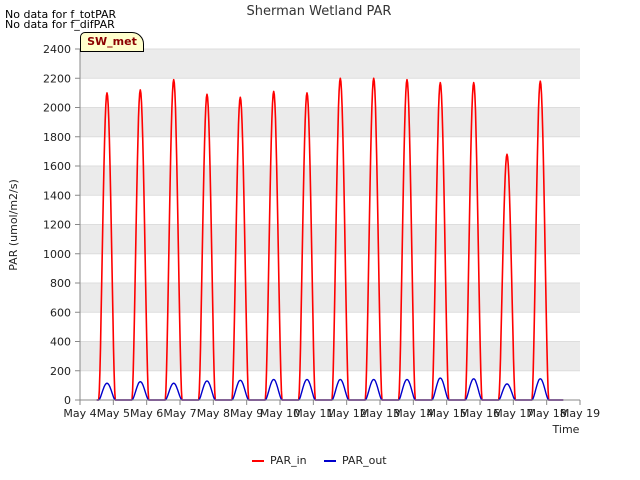  Describe the element at coordinates (57, 78) in the screenshot. I see `y-tick-label: 2200` at that location.